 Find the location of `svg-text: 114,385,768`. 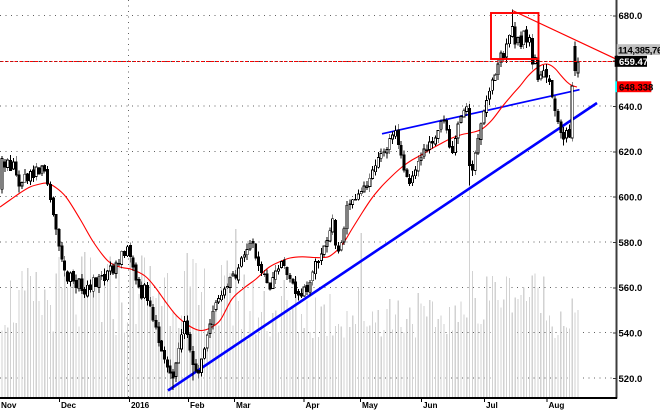

svg-text: 114,385,768 is located at coordinates (639, 51).